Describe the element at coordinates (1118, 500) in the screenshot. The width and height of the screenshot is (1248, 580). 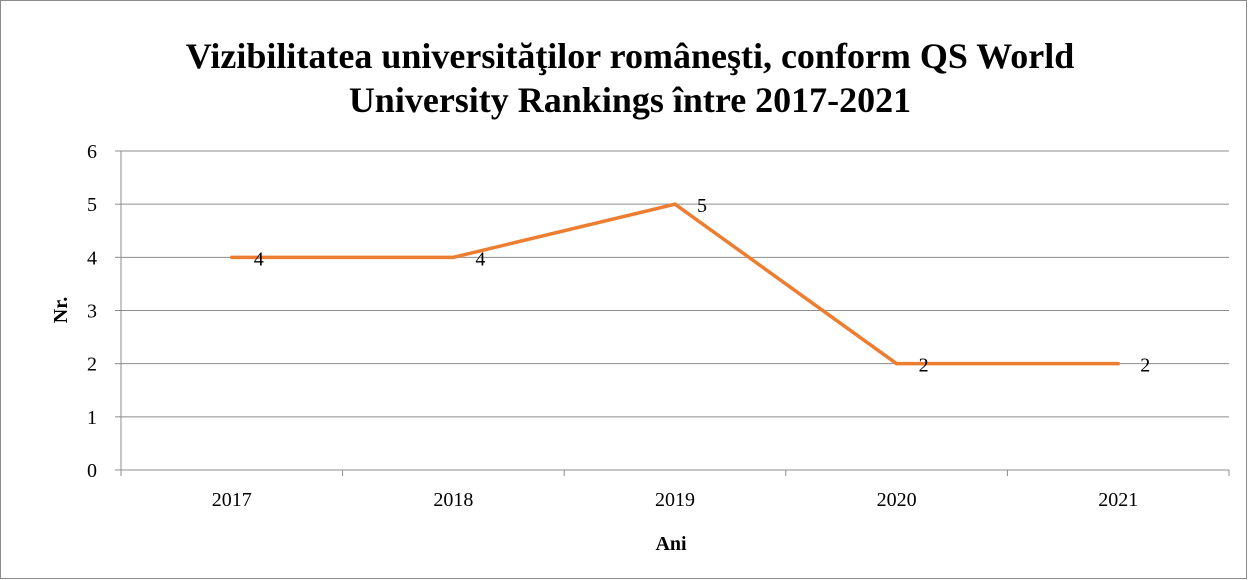
I see `x-tick-label: 2021` at that location.